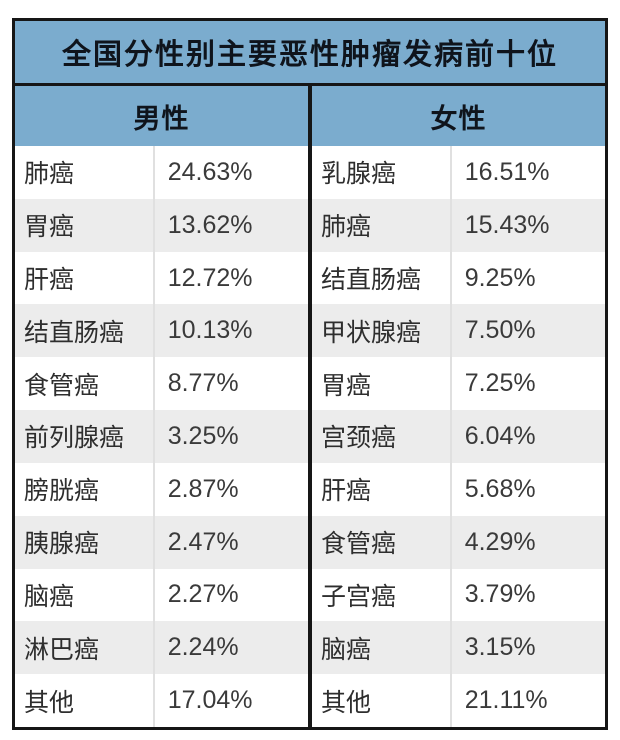  I want to click on cancer-rate: 10.13%, so click(230, 331).